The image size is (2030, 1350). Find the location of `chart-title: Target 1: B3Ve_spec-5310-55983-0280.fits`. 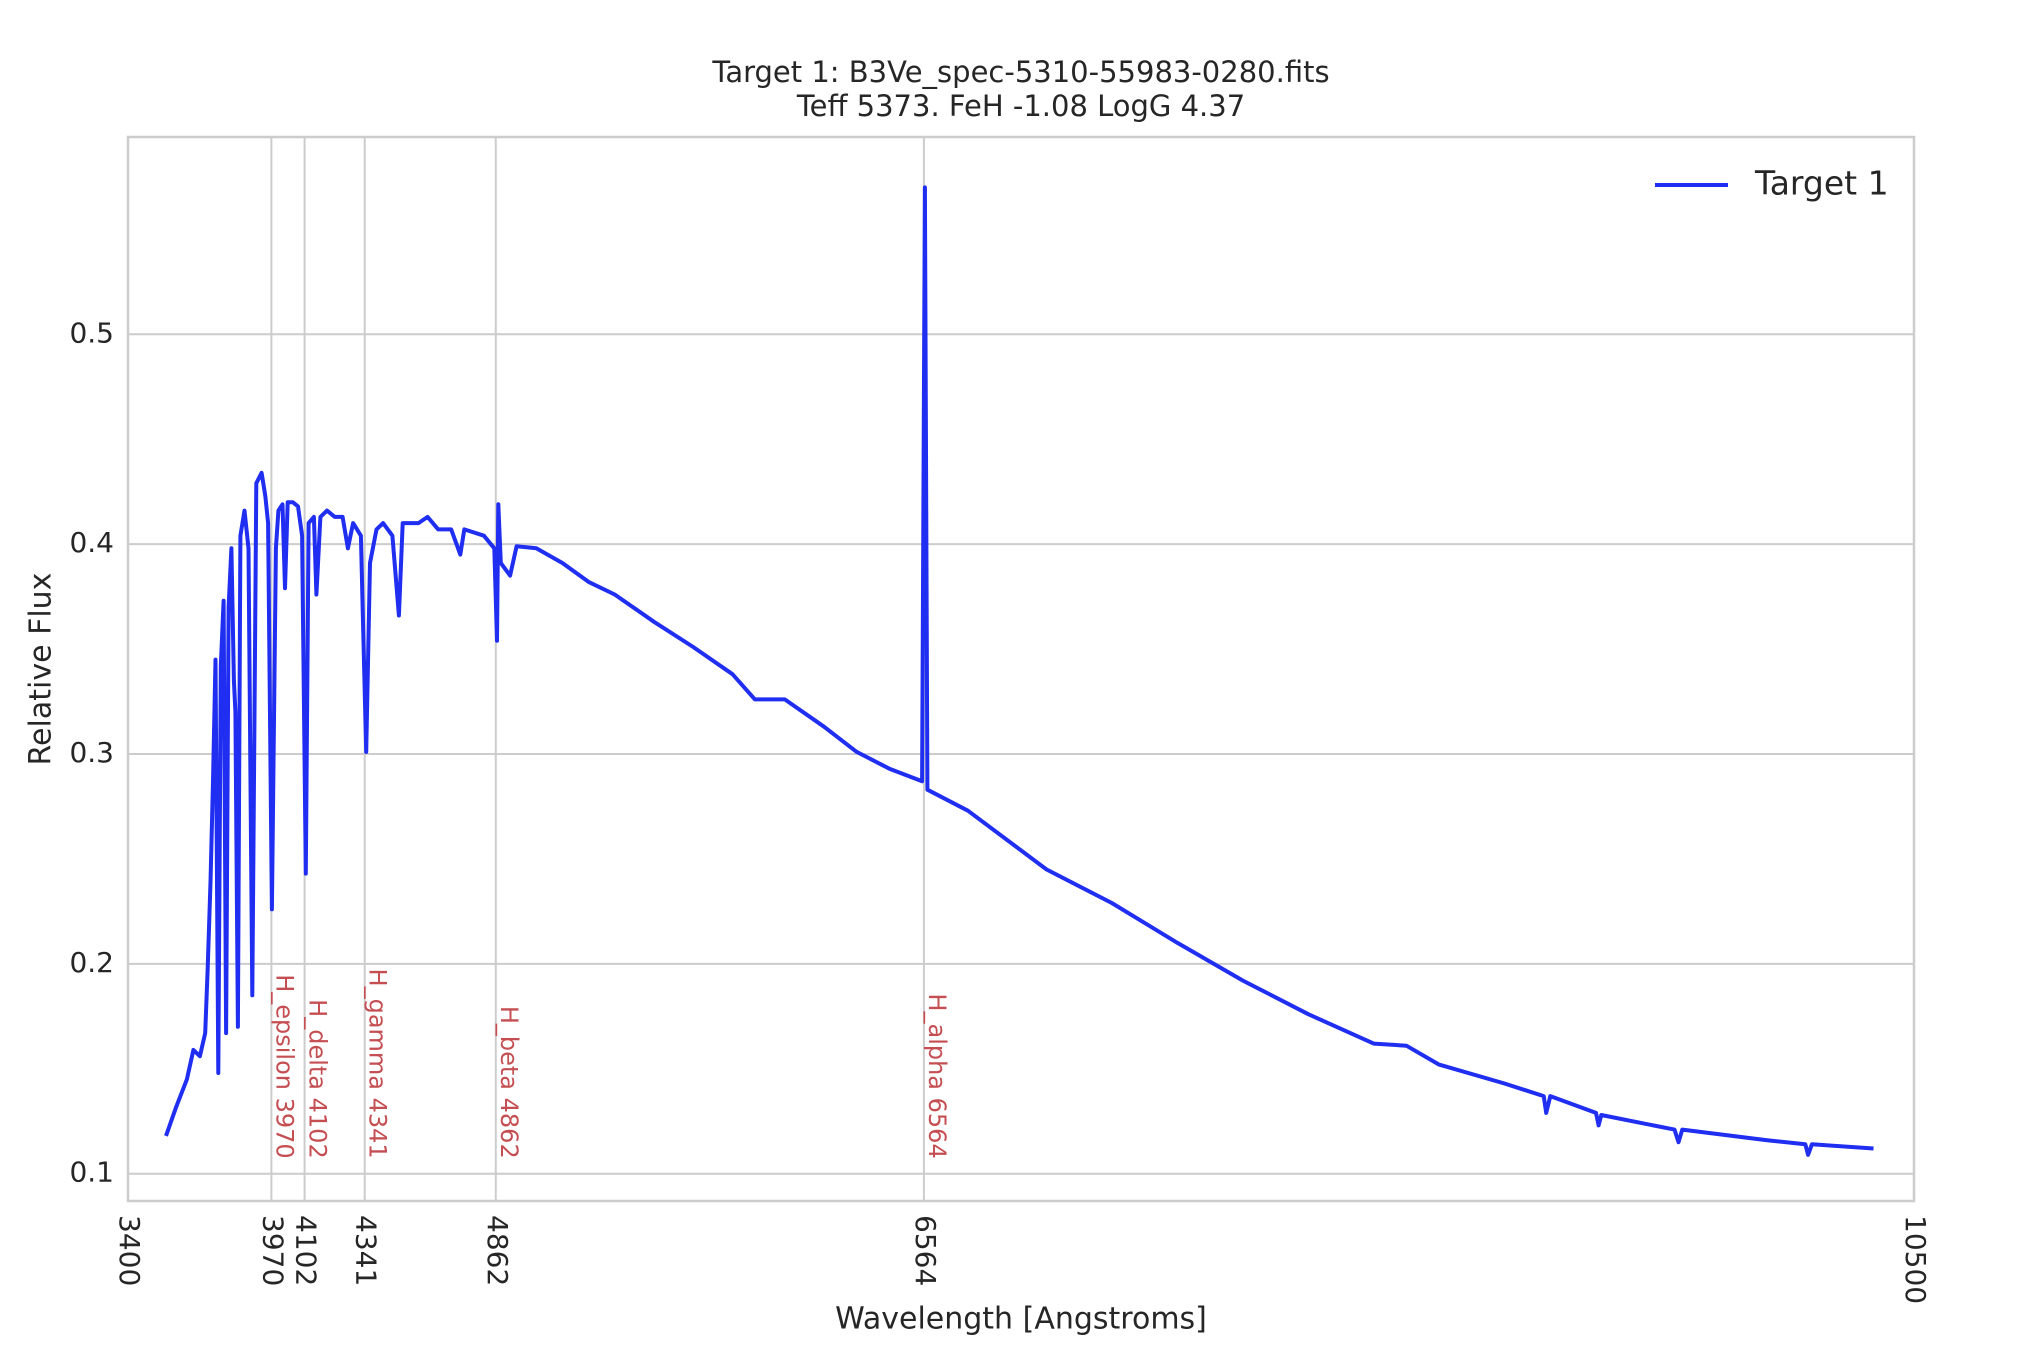

chart-title: Target 1: B3Ve_spec-5310-55983-0280.fits is located at coordinates (1020, 72).